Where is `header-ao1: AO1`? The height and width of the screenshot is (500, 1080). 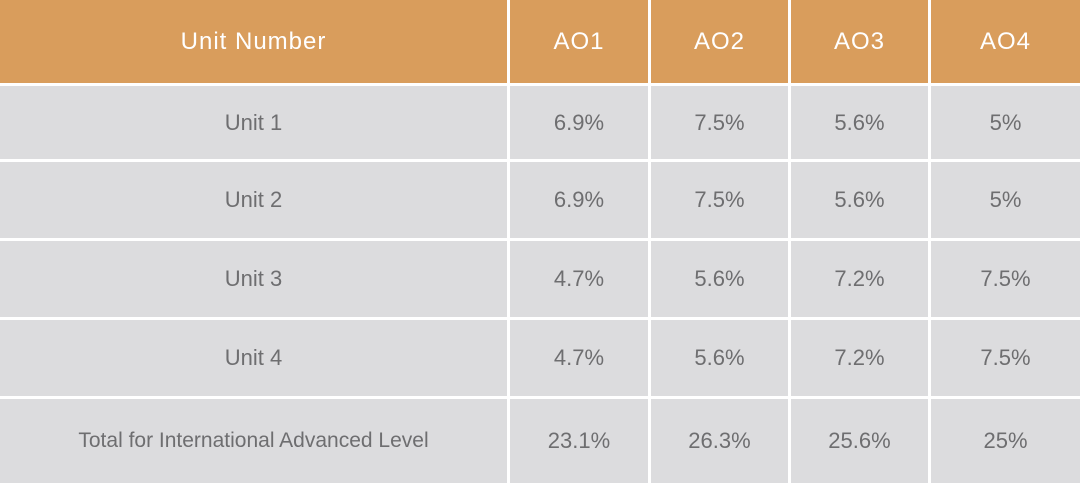 header-ao1: AO1 is located at coordinates (580, 43).